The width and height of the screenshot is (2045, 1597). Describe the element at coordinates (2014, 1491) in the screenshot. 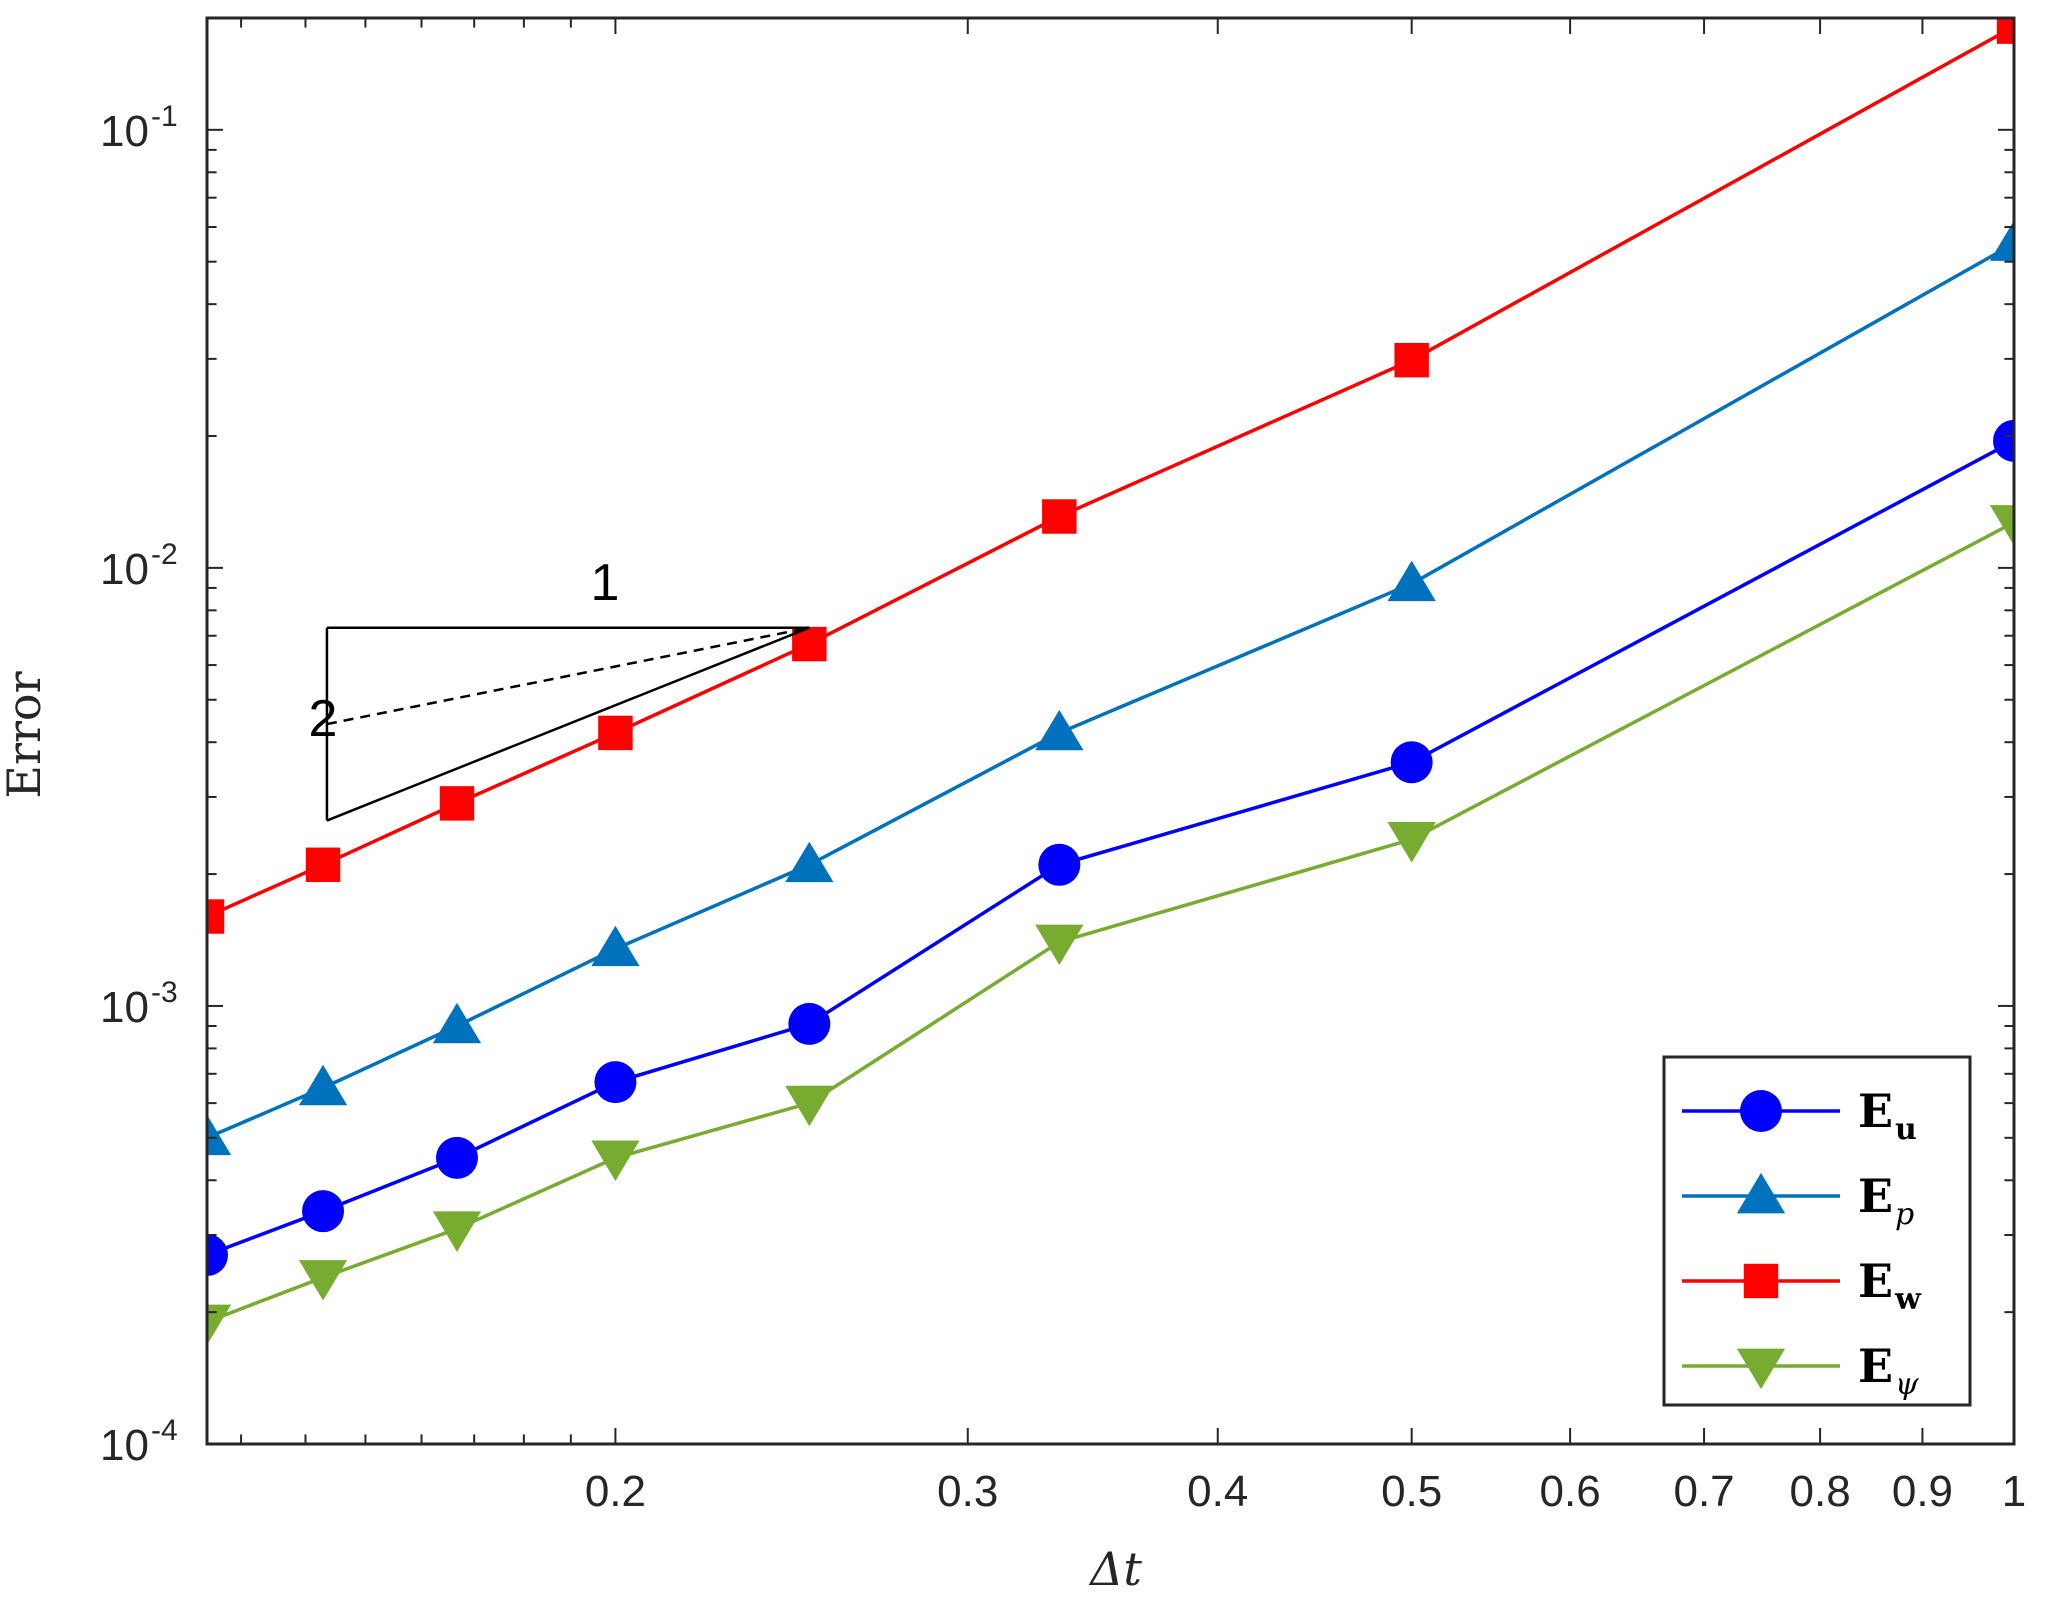

I see `x-tick-label: 1` at that location.